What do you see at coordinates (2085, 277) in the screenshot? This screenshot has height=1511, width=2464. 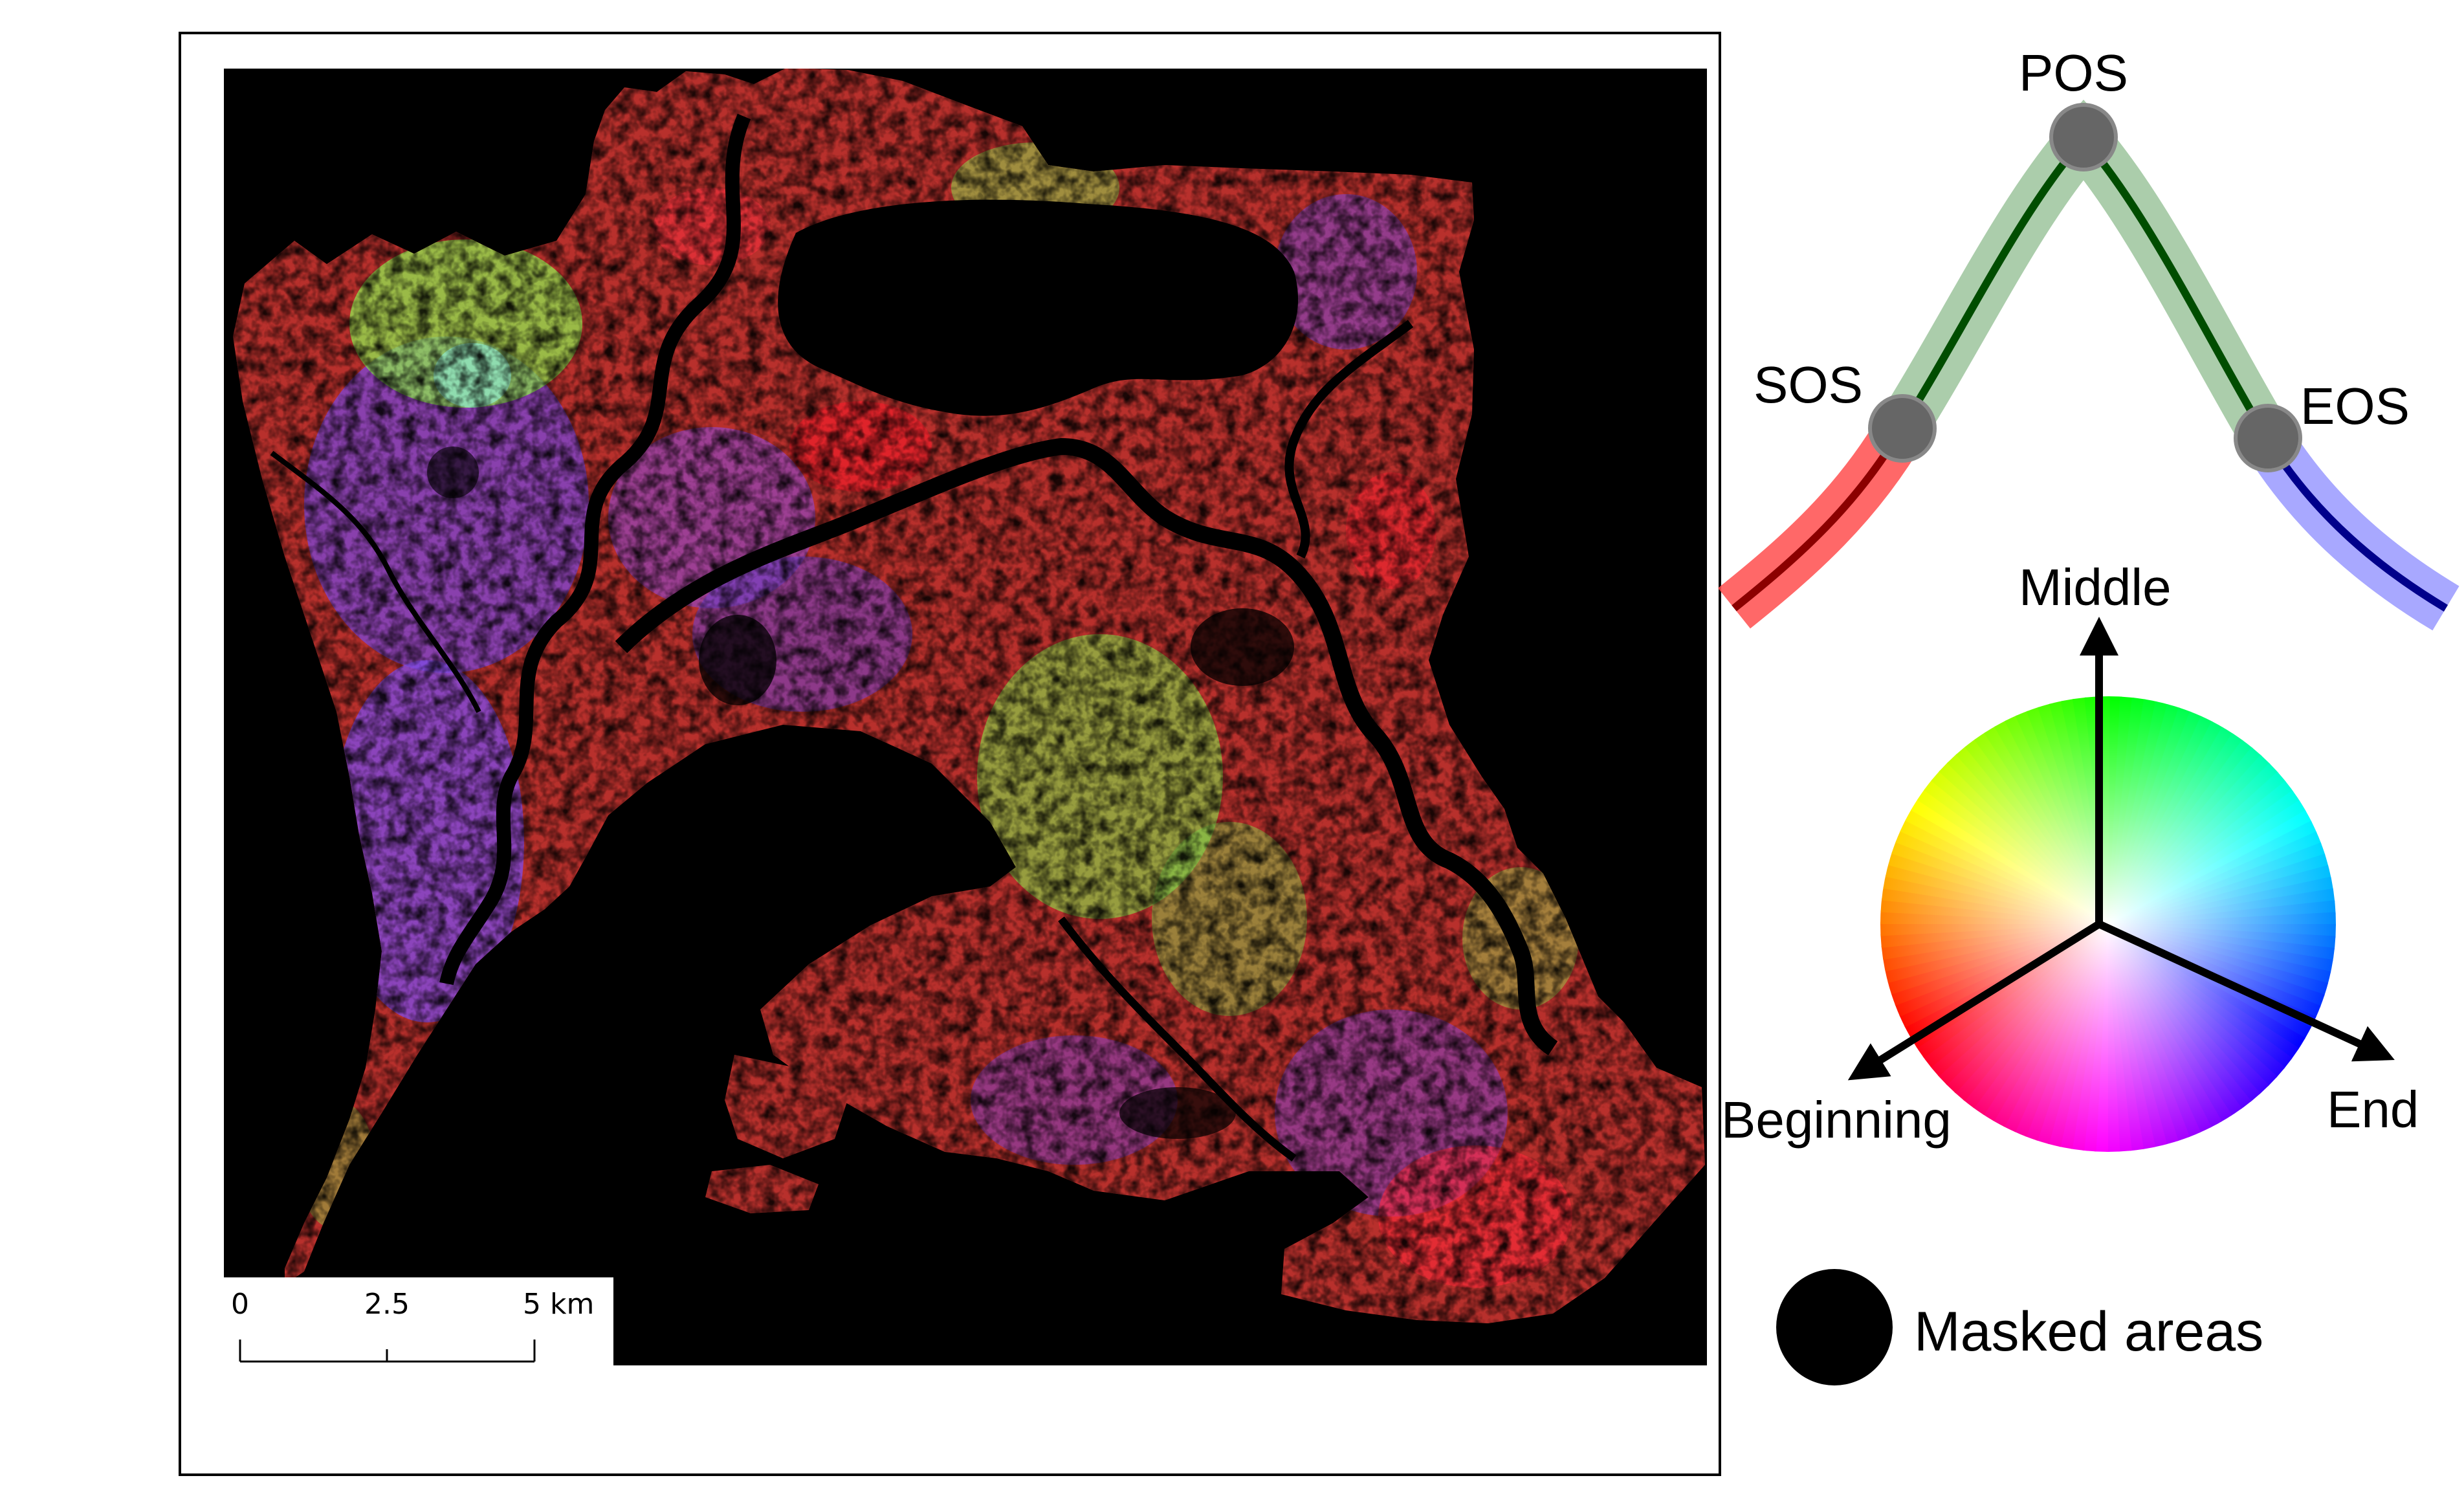 I see `curve-band-middle` at bounding box center [2085, 277].